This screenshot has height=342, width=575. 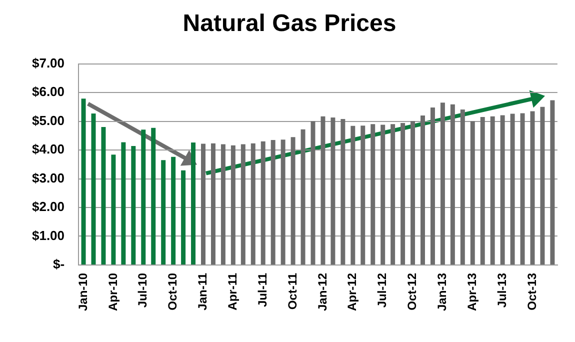 What do you see at coordinates (203, 291) in the screenshot?
I see `x-tick-label: Jan-11` at bounding box center [203, 291].